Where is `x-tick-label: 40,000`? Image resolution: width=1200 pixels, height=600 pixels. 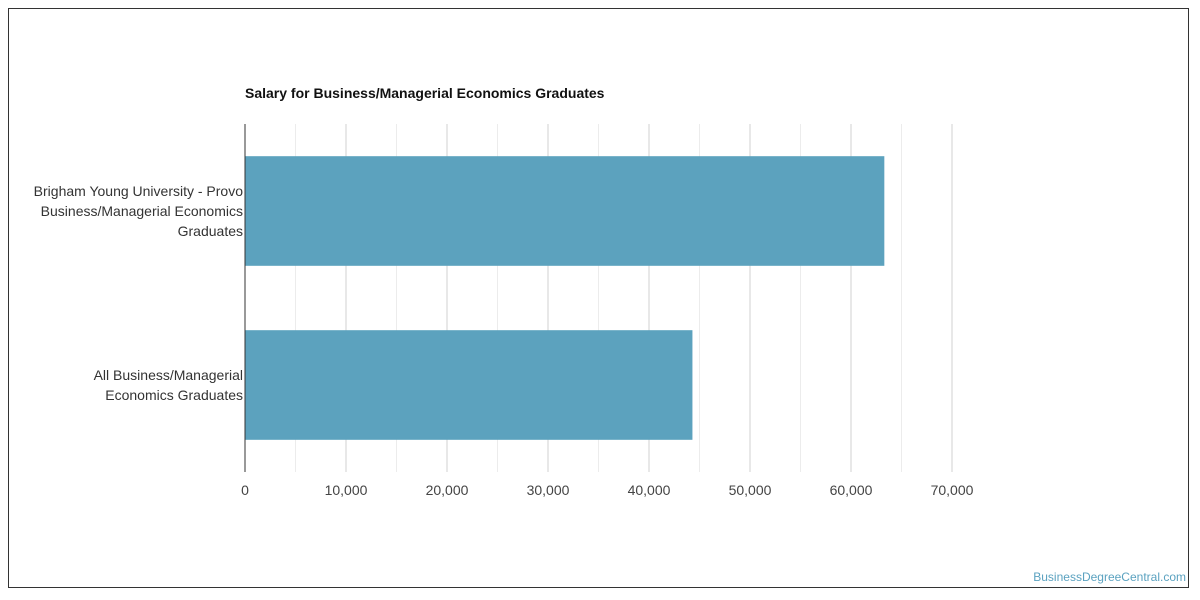
x-tick-label: 40,000 is located at coordinates (649, 490).